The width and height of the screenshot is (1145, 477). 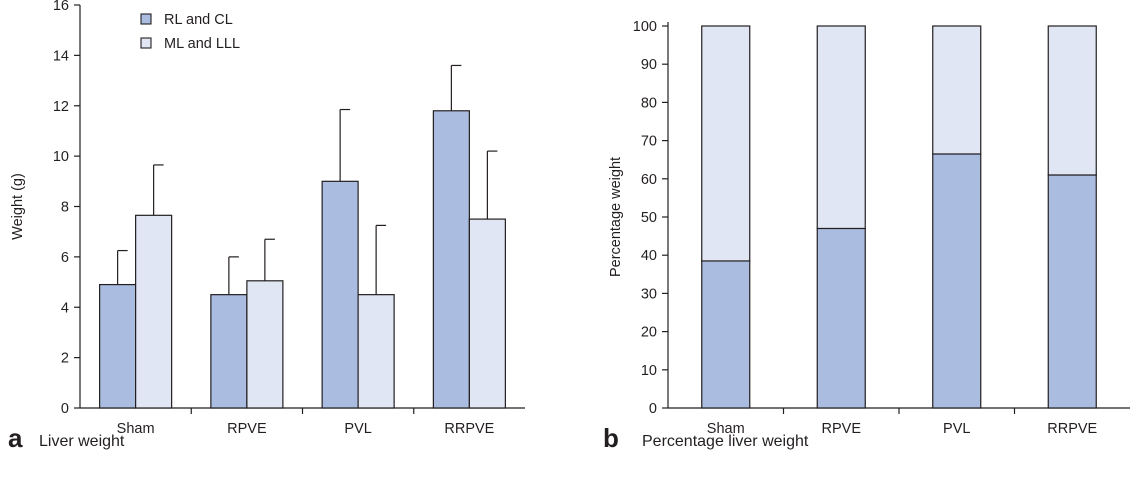 What do you see at coordinates (61, 7) in the screenshot?
I see `y-tick-label: 16` at bounding box center [61, 7].